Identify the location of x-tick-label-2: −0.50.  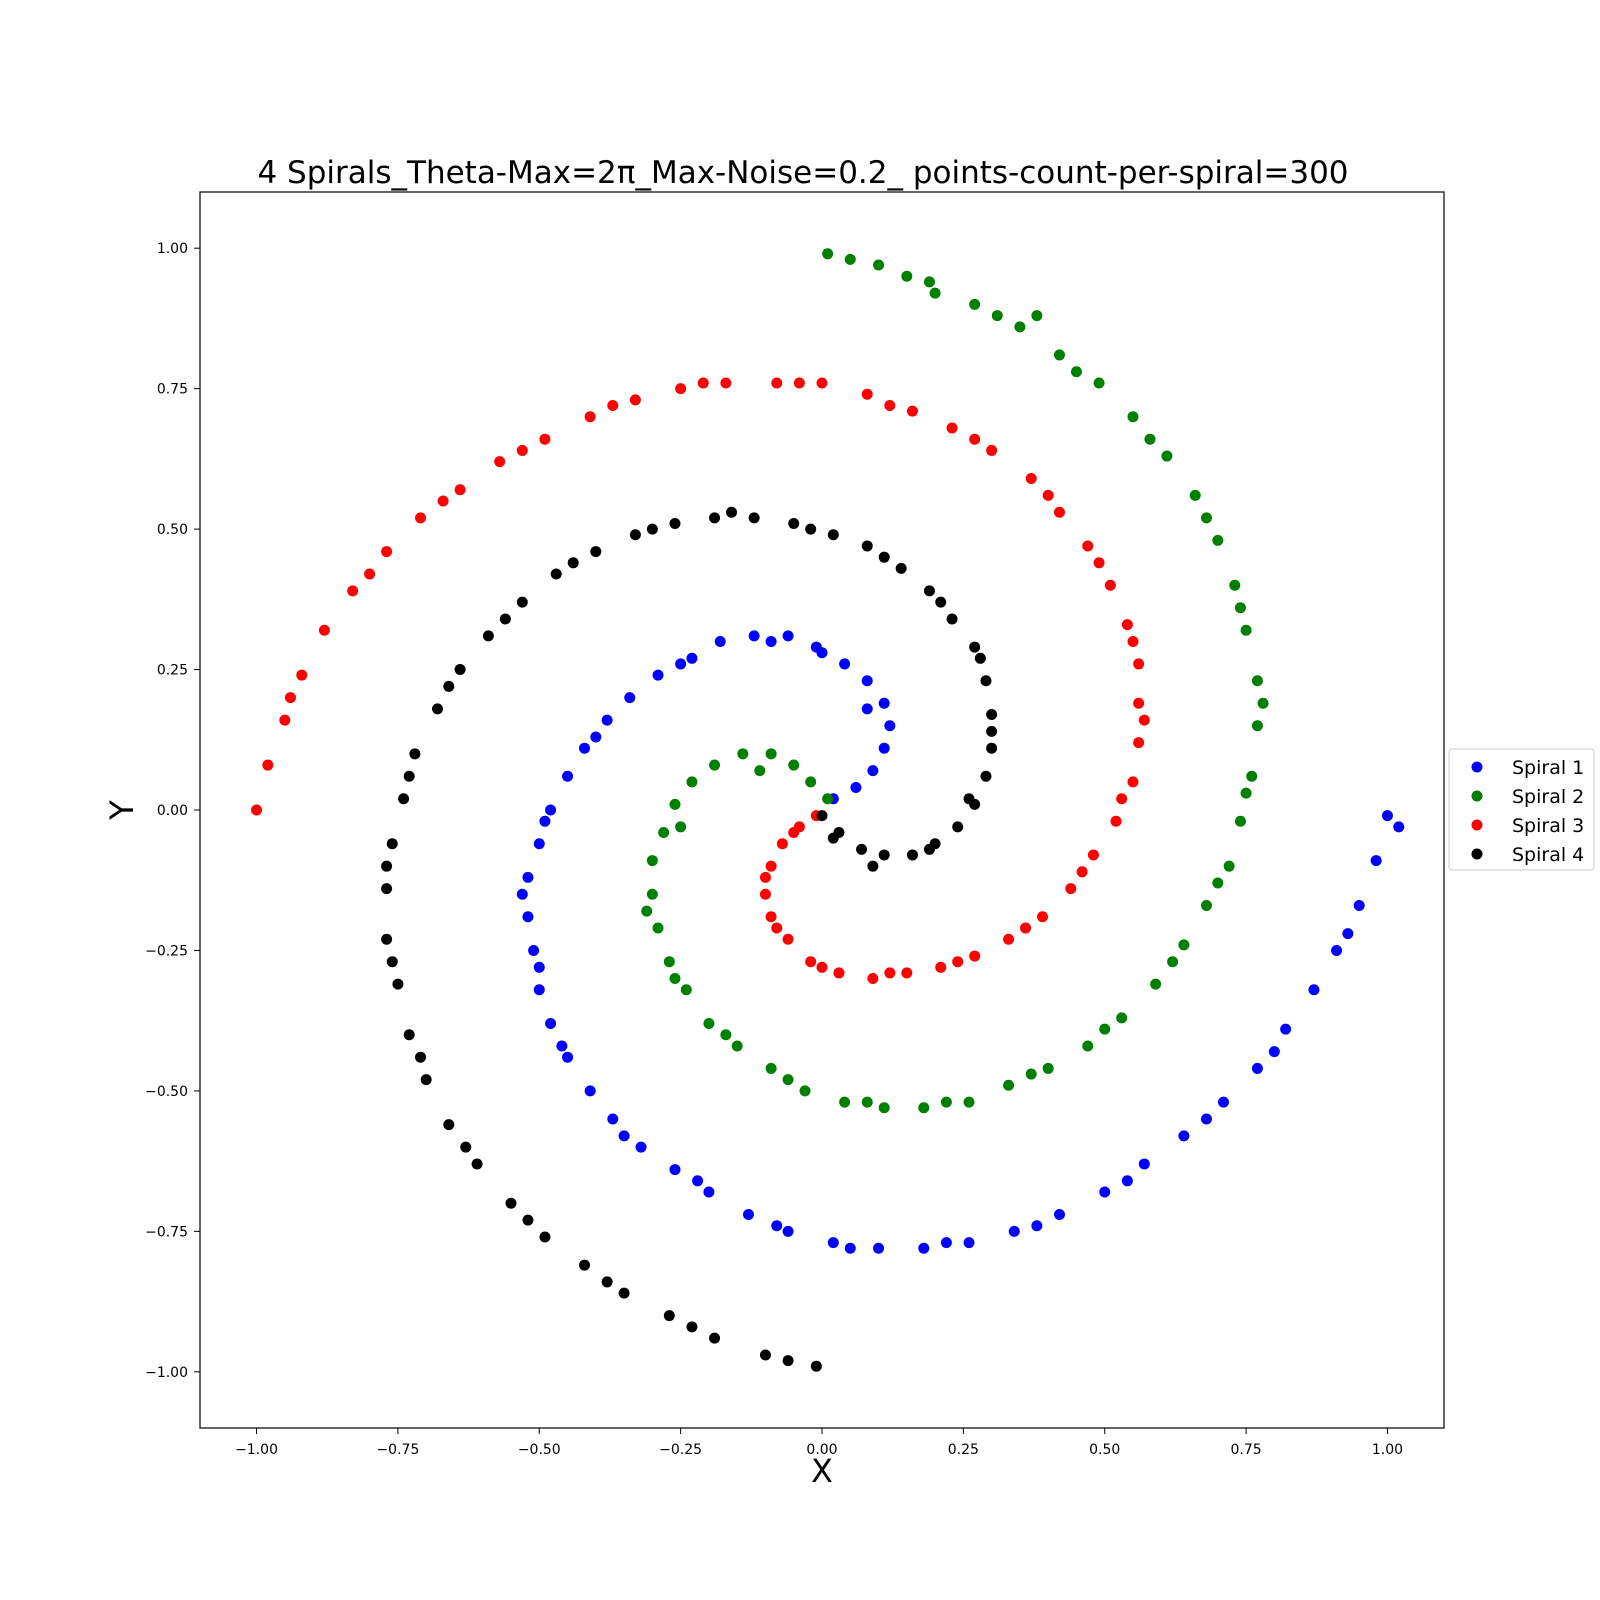
(539, 1450).